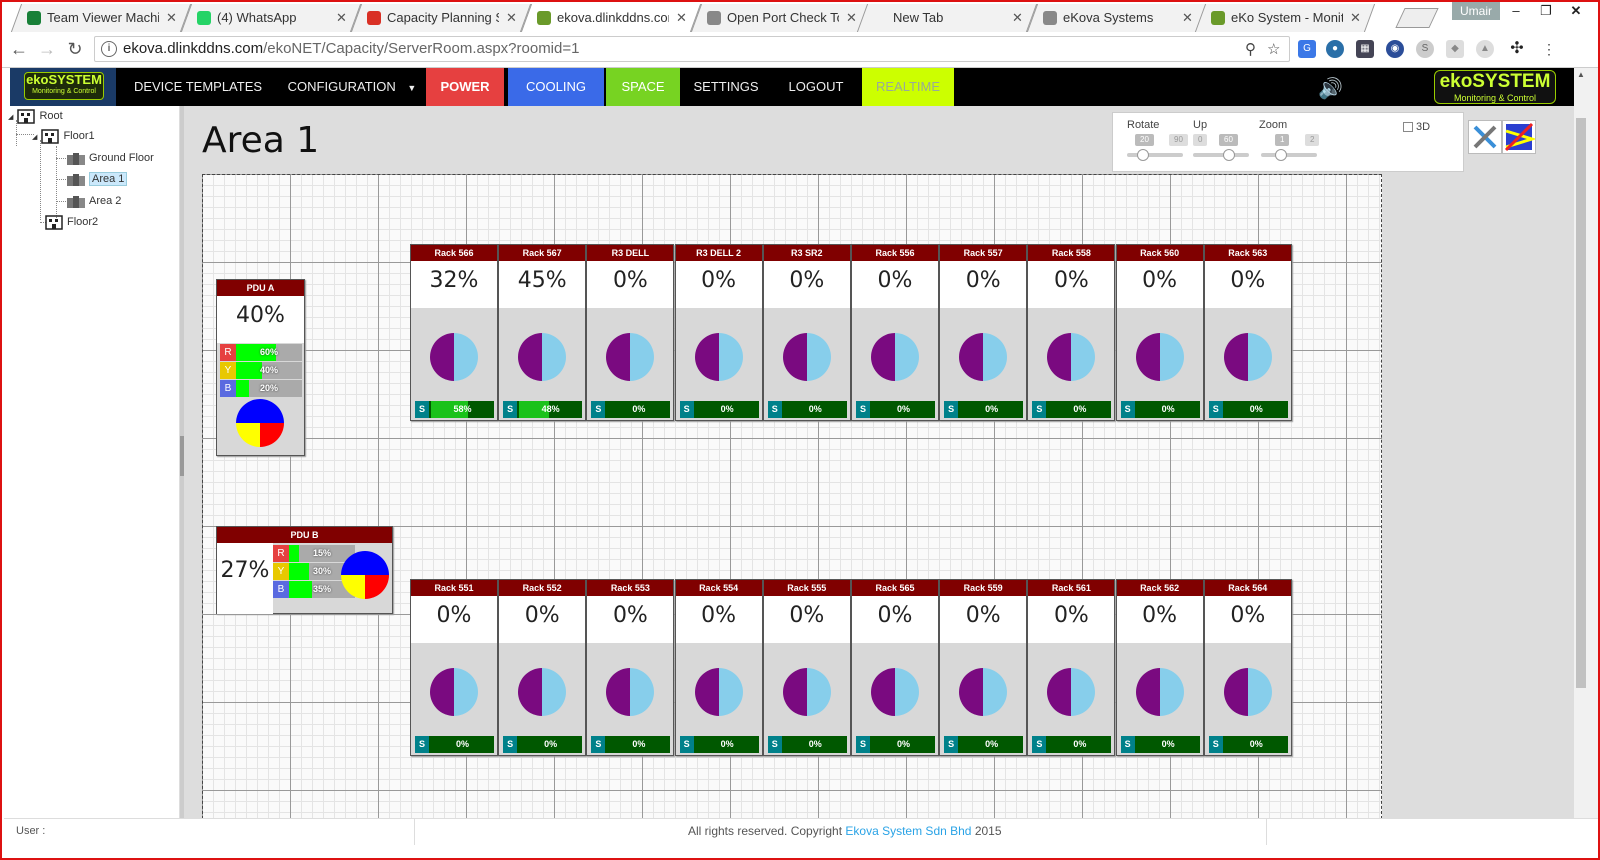 This screenshot has height=860, width=1600. Describe the element at coordinates (64, 86) in the screenshot. I see `ekosystem-logo: ekoSYSTEM Monitoring & Control` at that location.